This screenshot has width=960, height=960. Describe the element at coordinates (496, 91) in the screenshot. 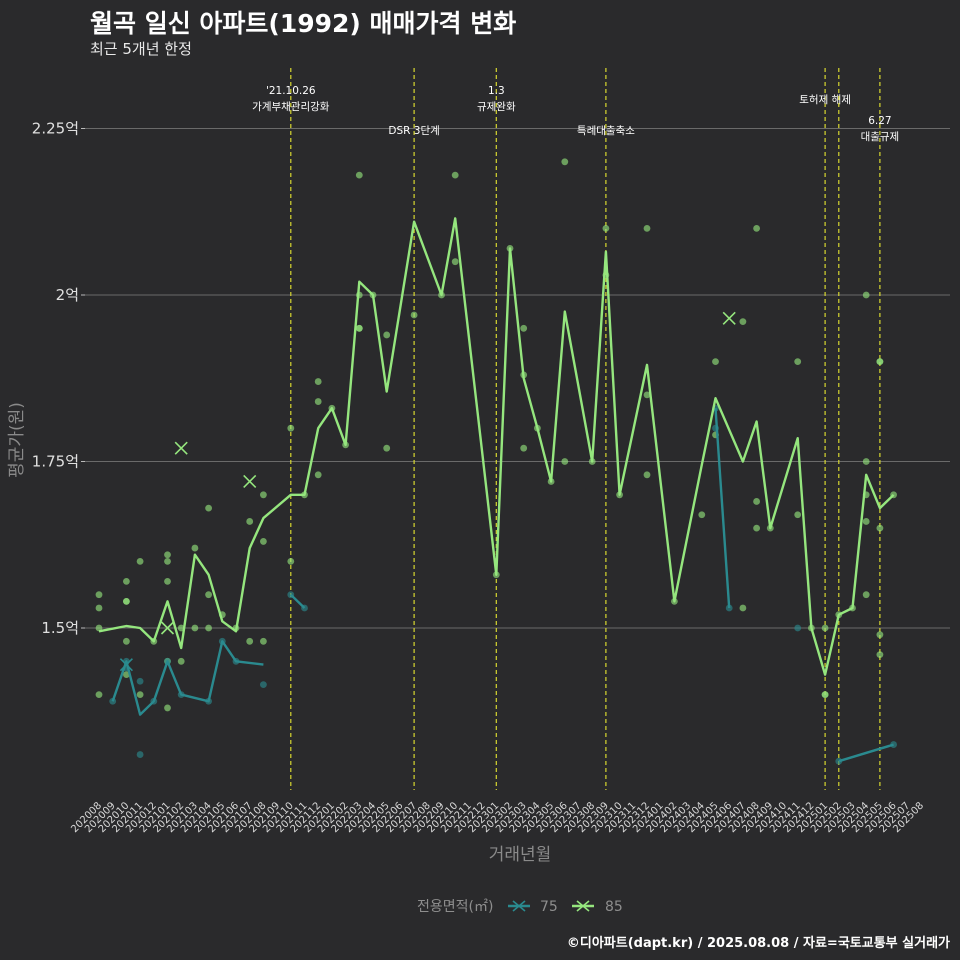

I see `event-label-2-0: 1.3` at that location.